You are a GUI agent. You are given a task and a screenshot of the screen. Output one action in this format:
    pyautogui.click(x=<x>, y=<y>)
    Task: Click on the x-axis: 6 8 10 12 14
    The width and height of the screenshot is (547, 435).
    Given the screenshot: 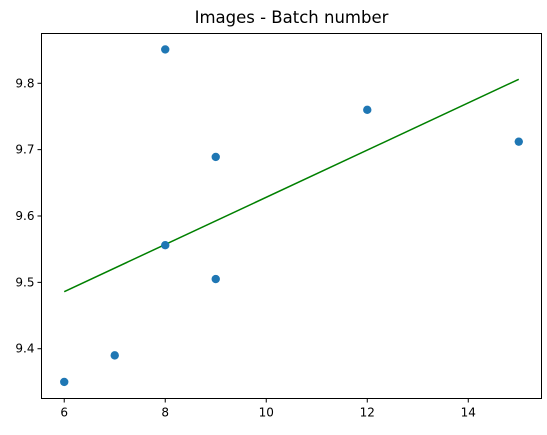 What is the action you would take?
    pyautogui.click(x=268, y=409)
    